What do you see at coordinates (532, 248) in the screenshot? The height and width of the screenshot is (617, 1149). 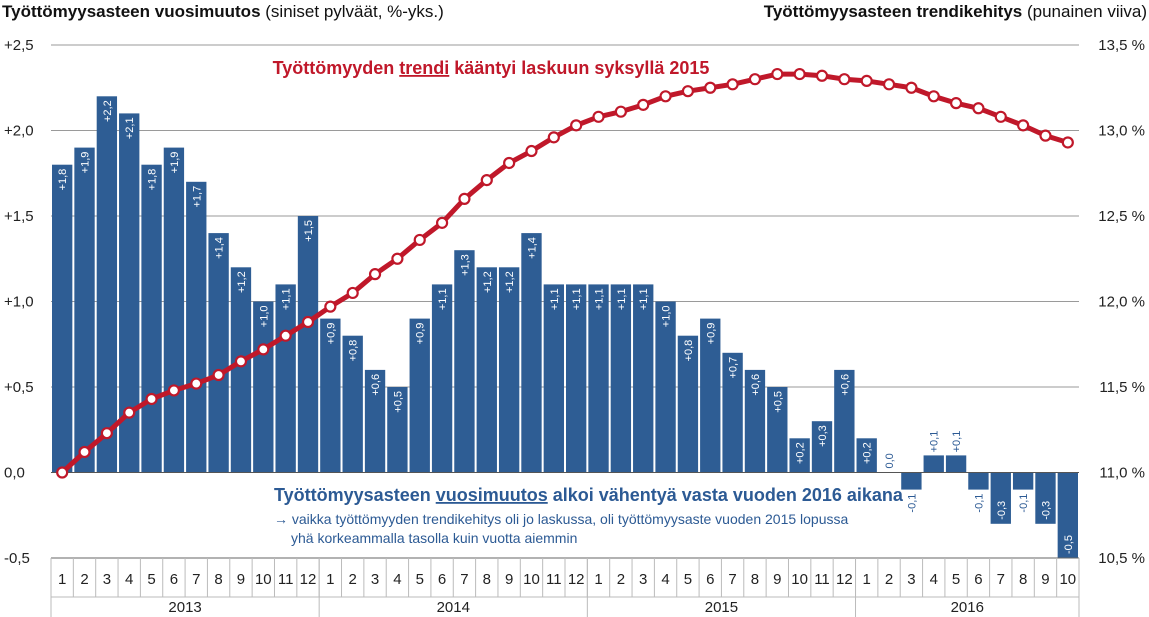 I see `bar-value-label: +1,4` at bounding box center [532, 248].